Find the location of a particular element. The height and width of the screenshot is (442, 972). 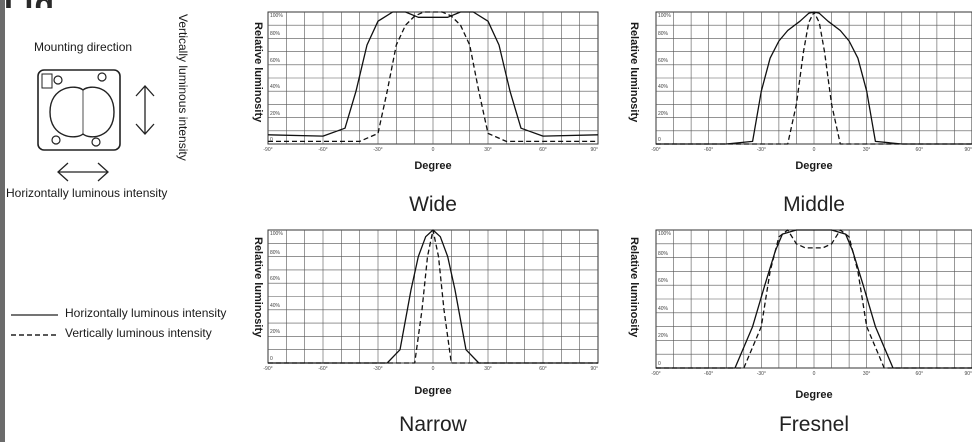

chart-caption-fresnel: Fresnel is located at coordinates (814, 424).